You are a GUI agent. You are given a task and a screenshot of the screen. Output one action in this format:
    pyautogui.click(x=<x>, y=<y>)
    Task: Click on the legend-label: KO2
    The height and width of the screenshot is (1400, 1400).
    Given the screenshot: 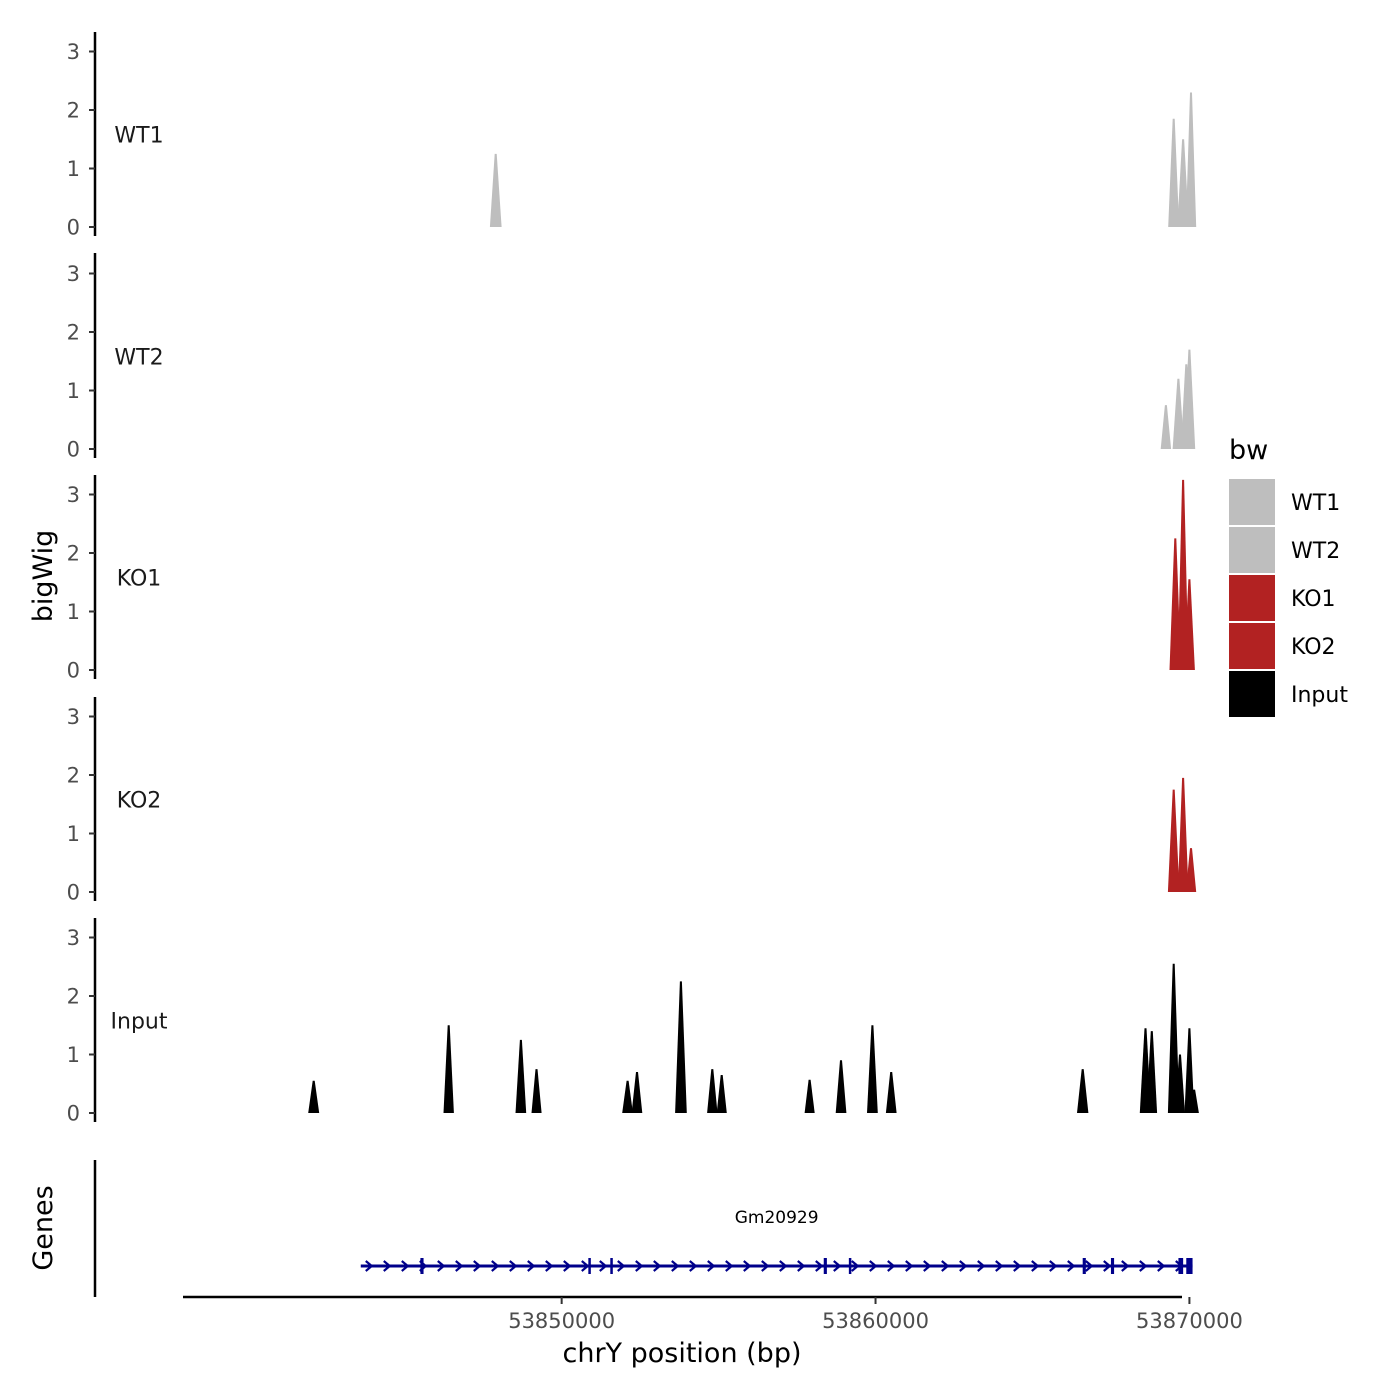 What is the action you would take?
    pyautogui.click(x=1313, y=647)
    